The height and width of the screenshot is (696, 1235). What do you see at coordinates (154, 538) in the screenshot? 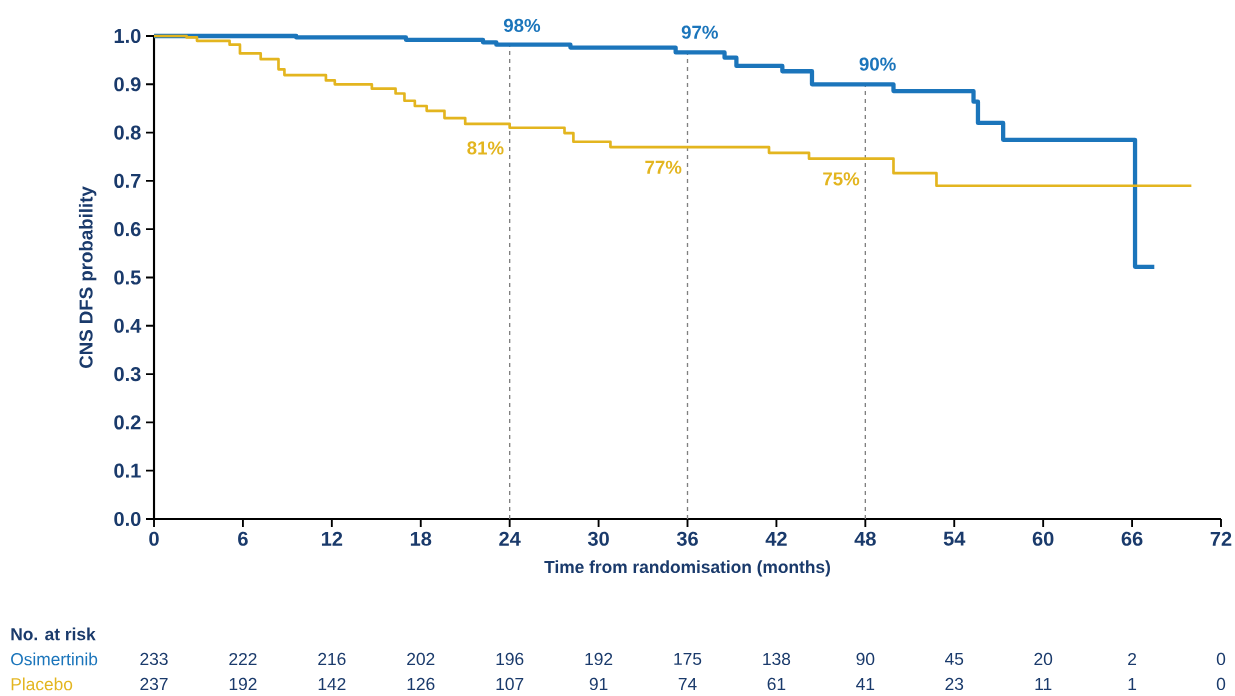
I see `x-tick-label: 0` at bounding box center [154, 538].